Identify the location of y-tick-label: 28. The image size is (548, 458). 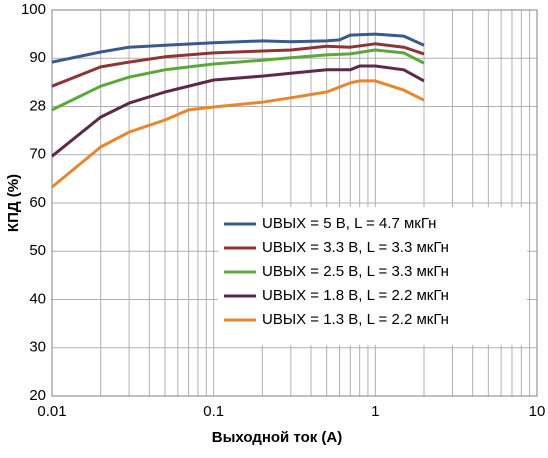
(37, 105).